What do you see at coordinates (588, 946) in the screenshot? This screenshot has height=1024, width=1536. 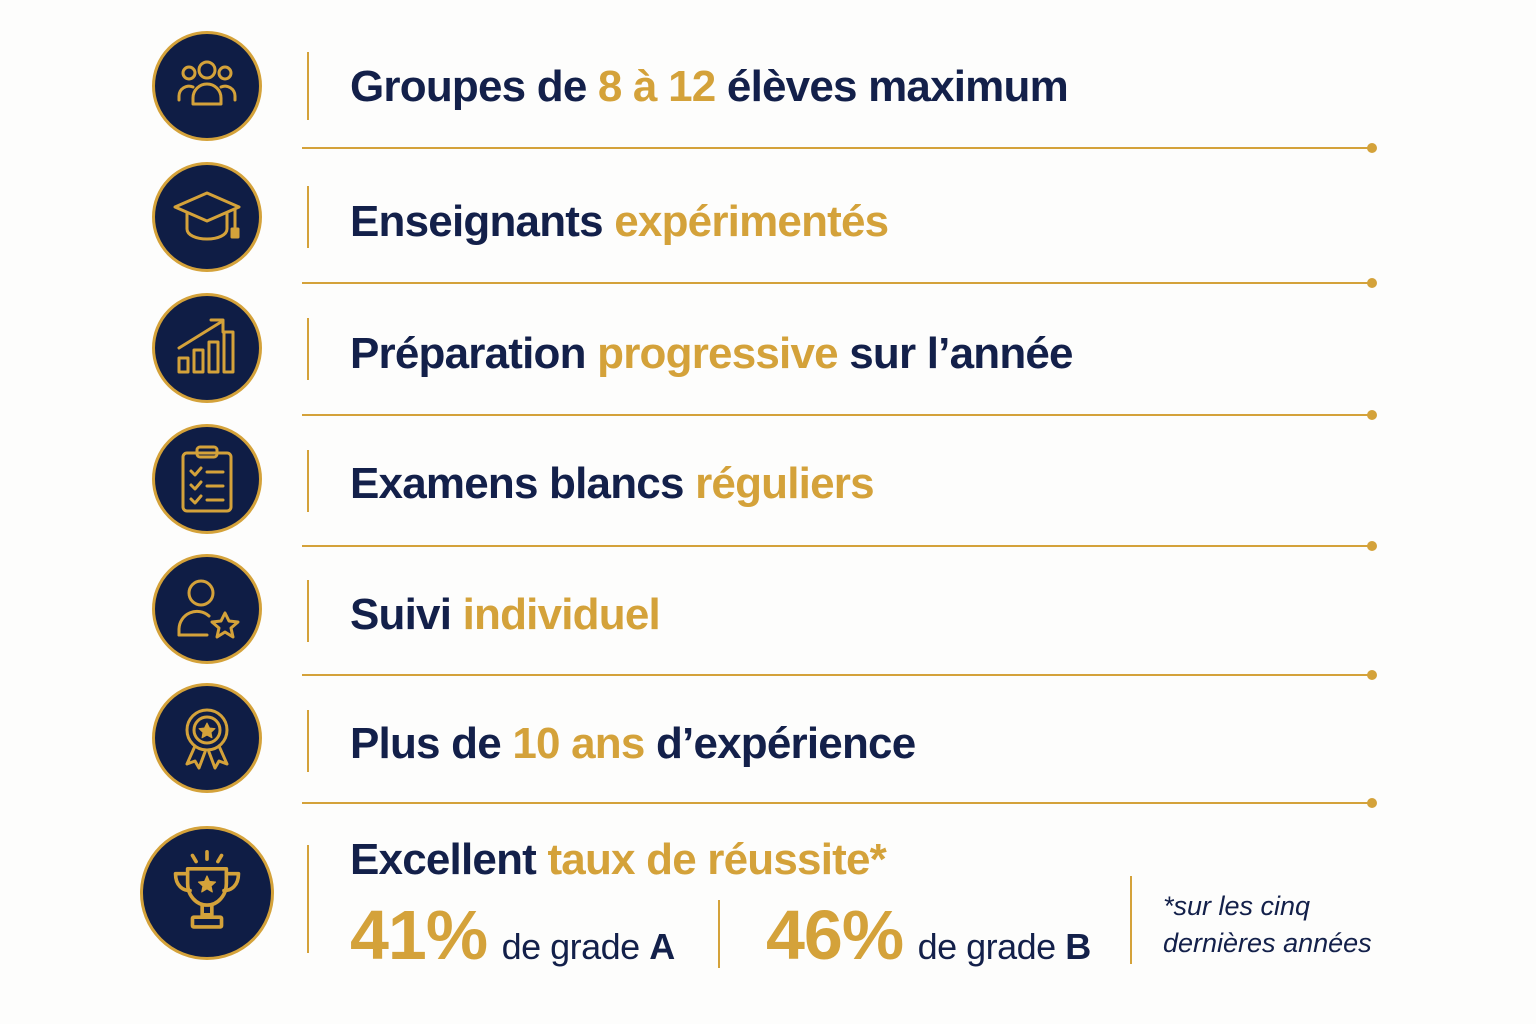 I see `stat-label: de grade A` at bounding box center [588, 946].